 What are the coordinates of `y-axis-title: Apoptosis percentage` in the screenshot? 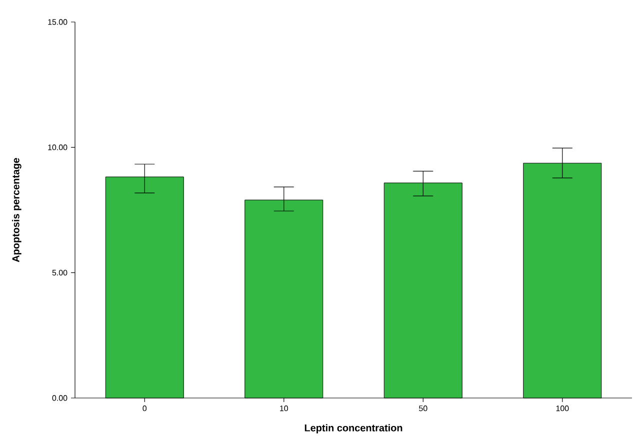 It's located at (17, 210).